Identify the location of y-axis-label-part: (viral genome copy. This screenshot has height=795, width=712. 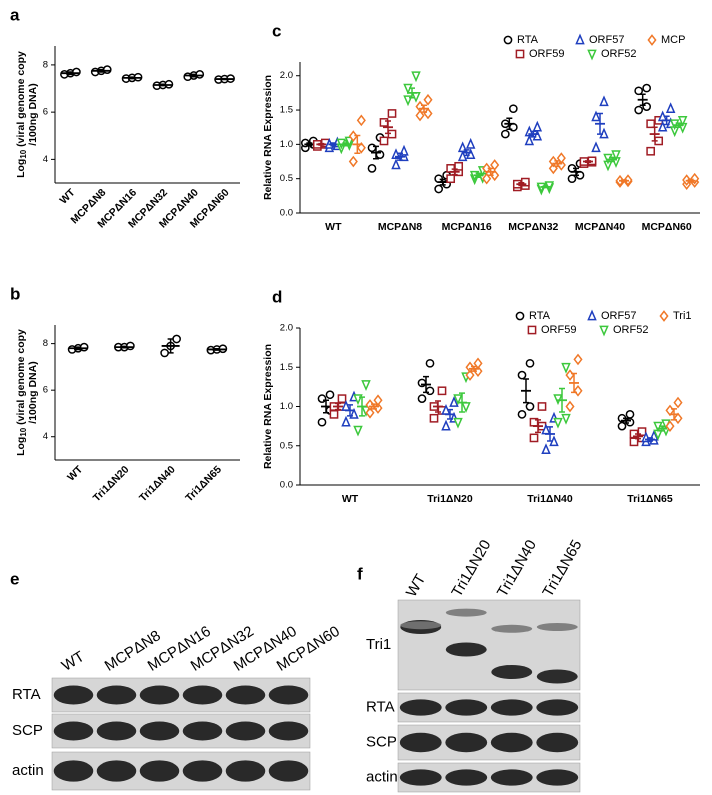
(21, 378).